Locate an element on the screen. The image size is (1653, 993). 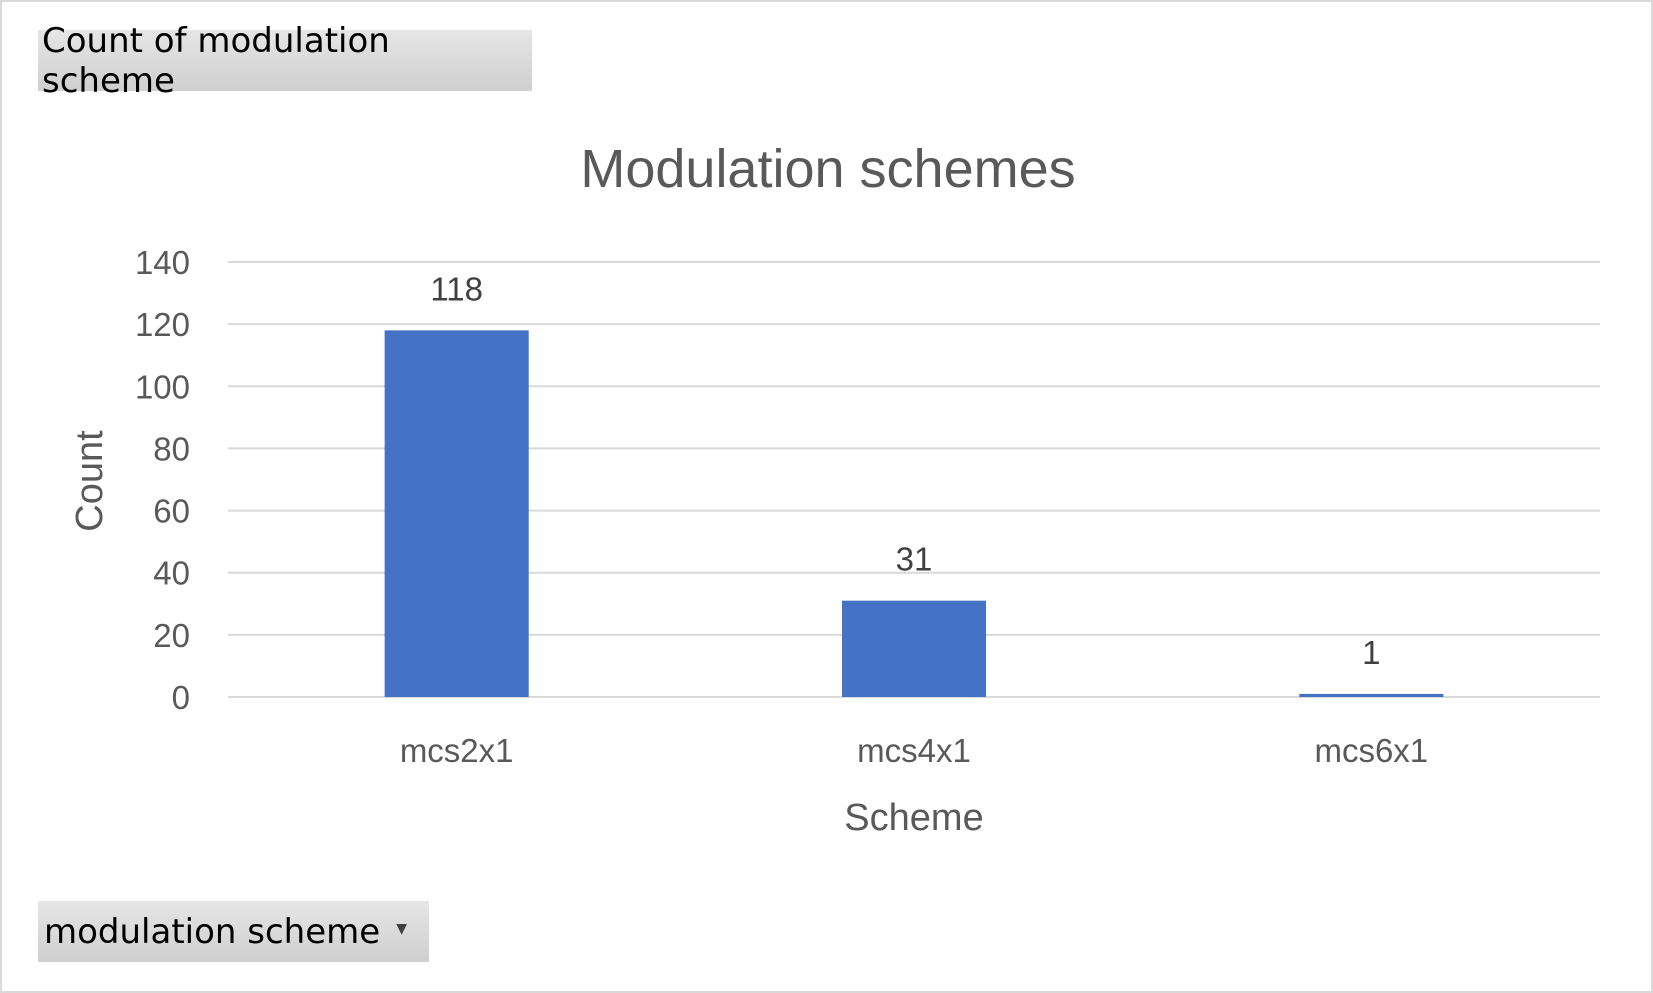
y-tick-label: 120 is located at coordinates (162, 324).